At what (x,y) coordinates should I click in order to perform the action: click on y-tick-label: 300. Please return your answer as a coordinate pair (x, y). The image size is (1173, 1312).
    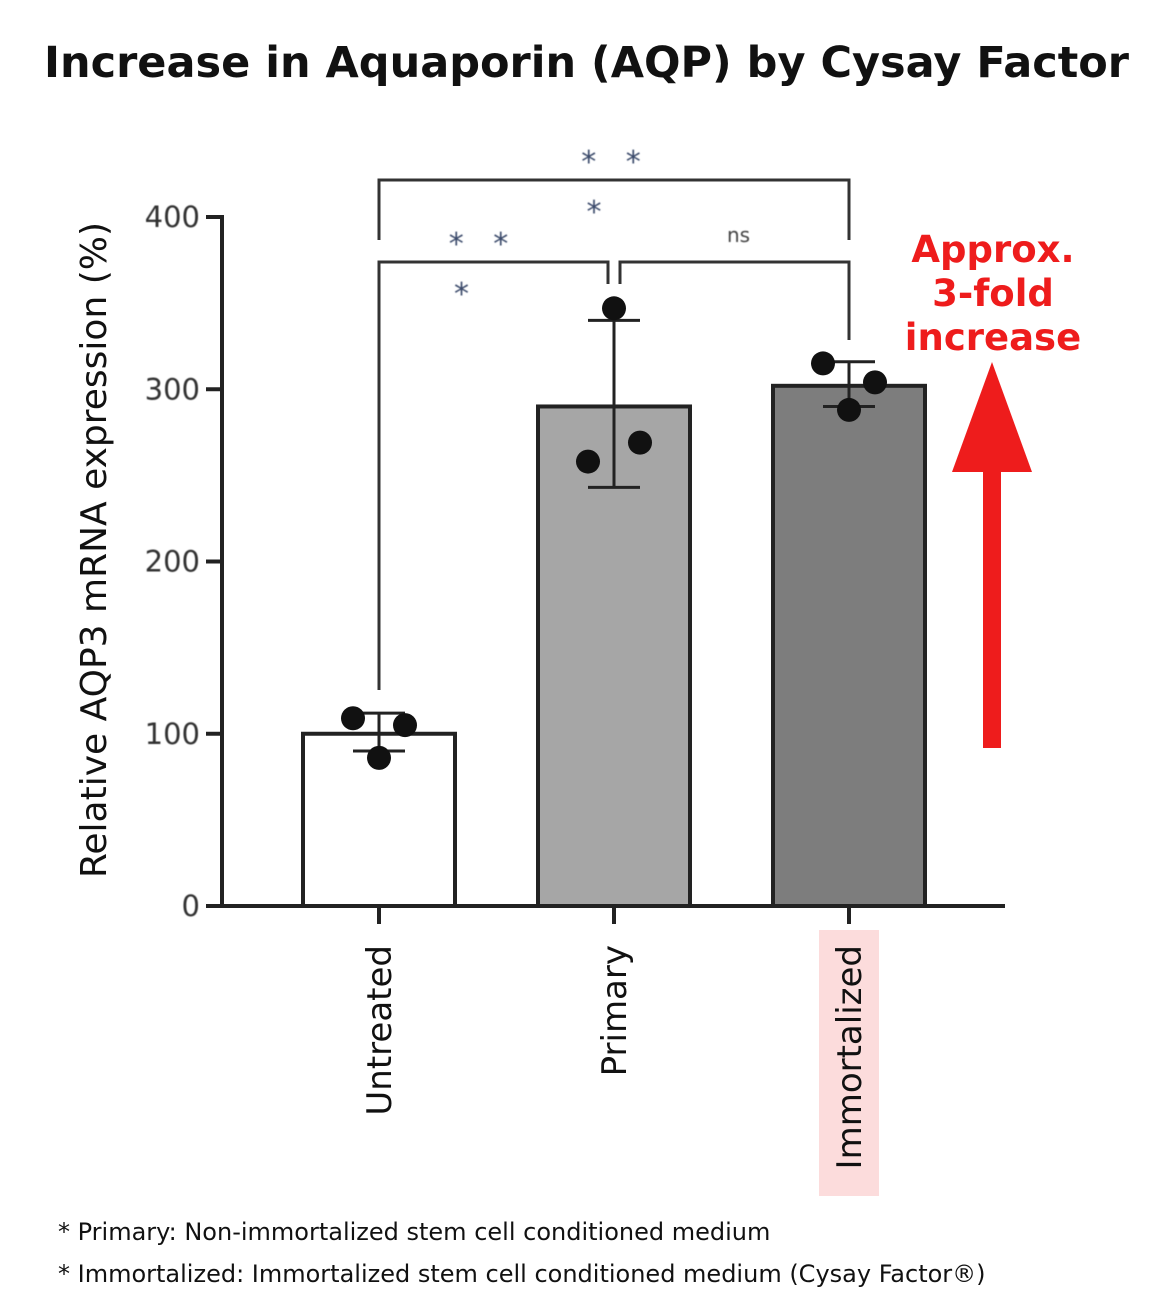
    Looking at the image, I should click on (172, 389).